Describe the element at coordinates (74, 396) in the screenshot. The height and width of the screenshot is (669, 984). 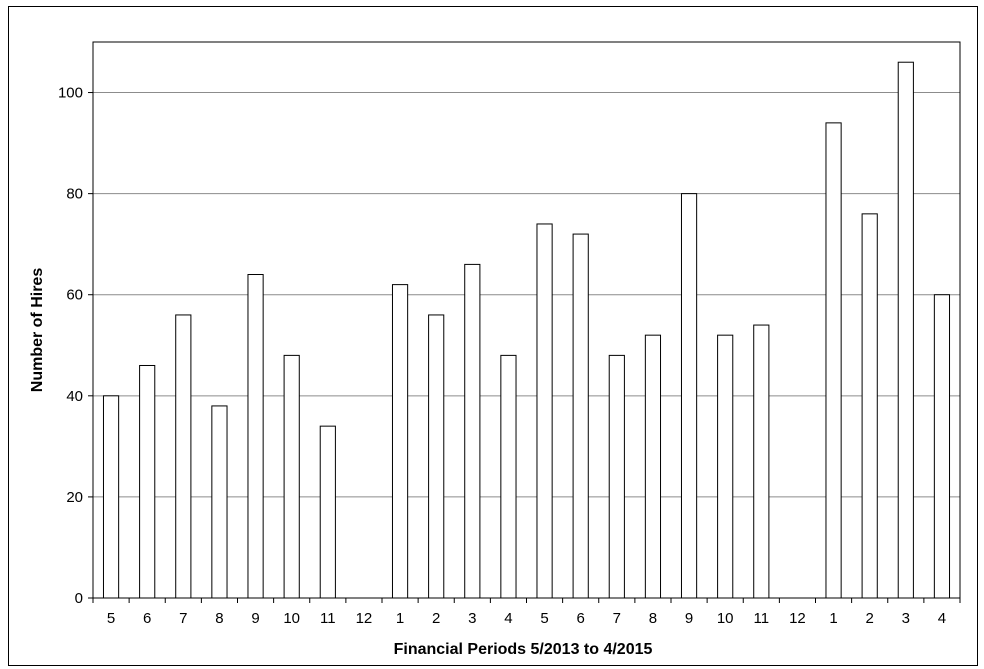
I see `y-tick-label: 40` at that location.